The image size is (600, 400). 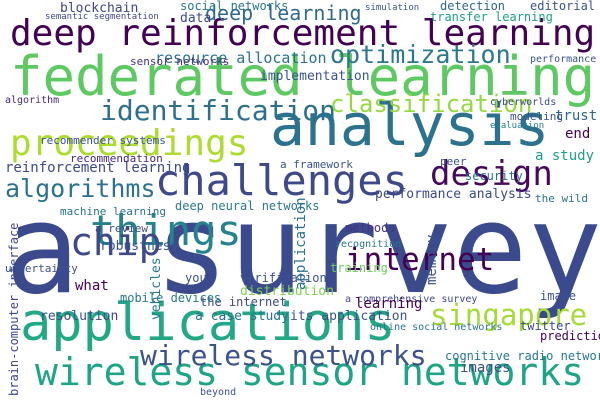 I want to click on word: resource allocation, so click(x=241, y=58).